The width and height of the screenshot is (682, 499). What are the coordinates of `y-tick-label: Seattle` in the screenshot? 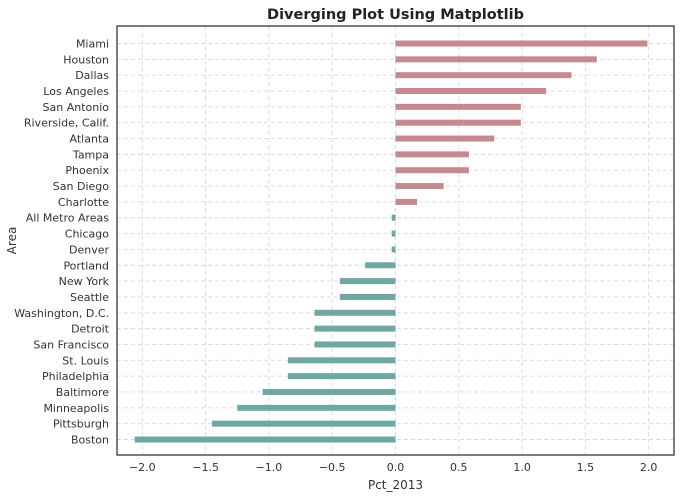 It's located at (89, 297).